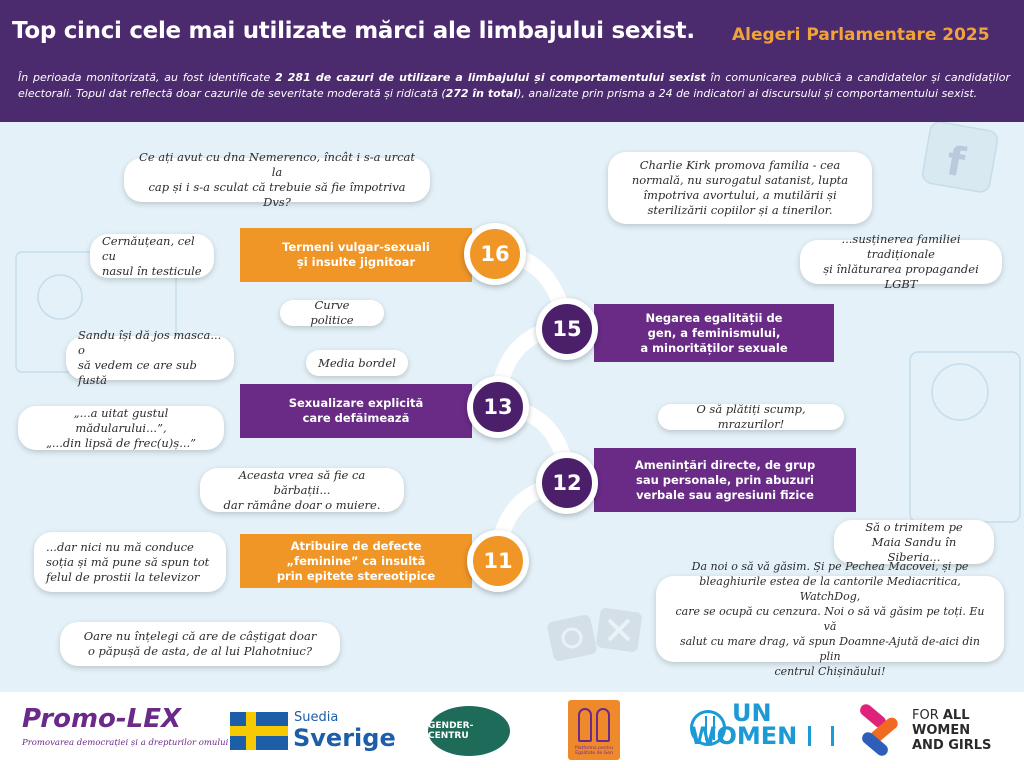  I want to click on sweden-flag-icon, so click(259, 731).